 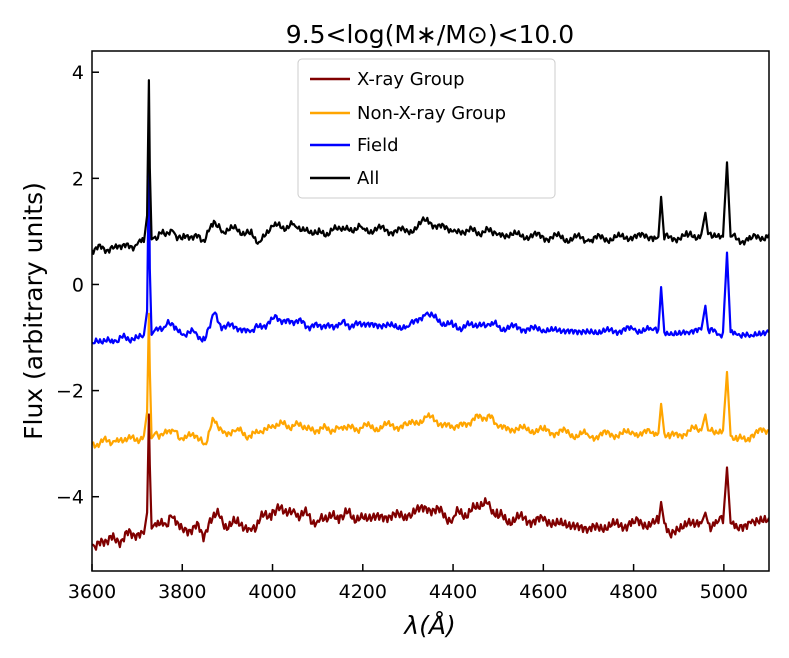 I want to click on legend: X-ray Group Non-X-ray Group Field All, so click(x=426, y=128).